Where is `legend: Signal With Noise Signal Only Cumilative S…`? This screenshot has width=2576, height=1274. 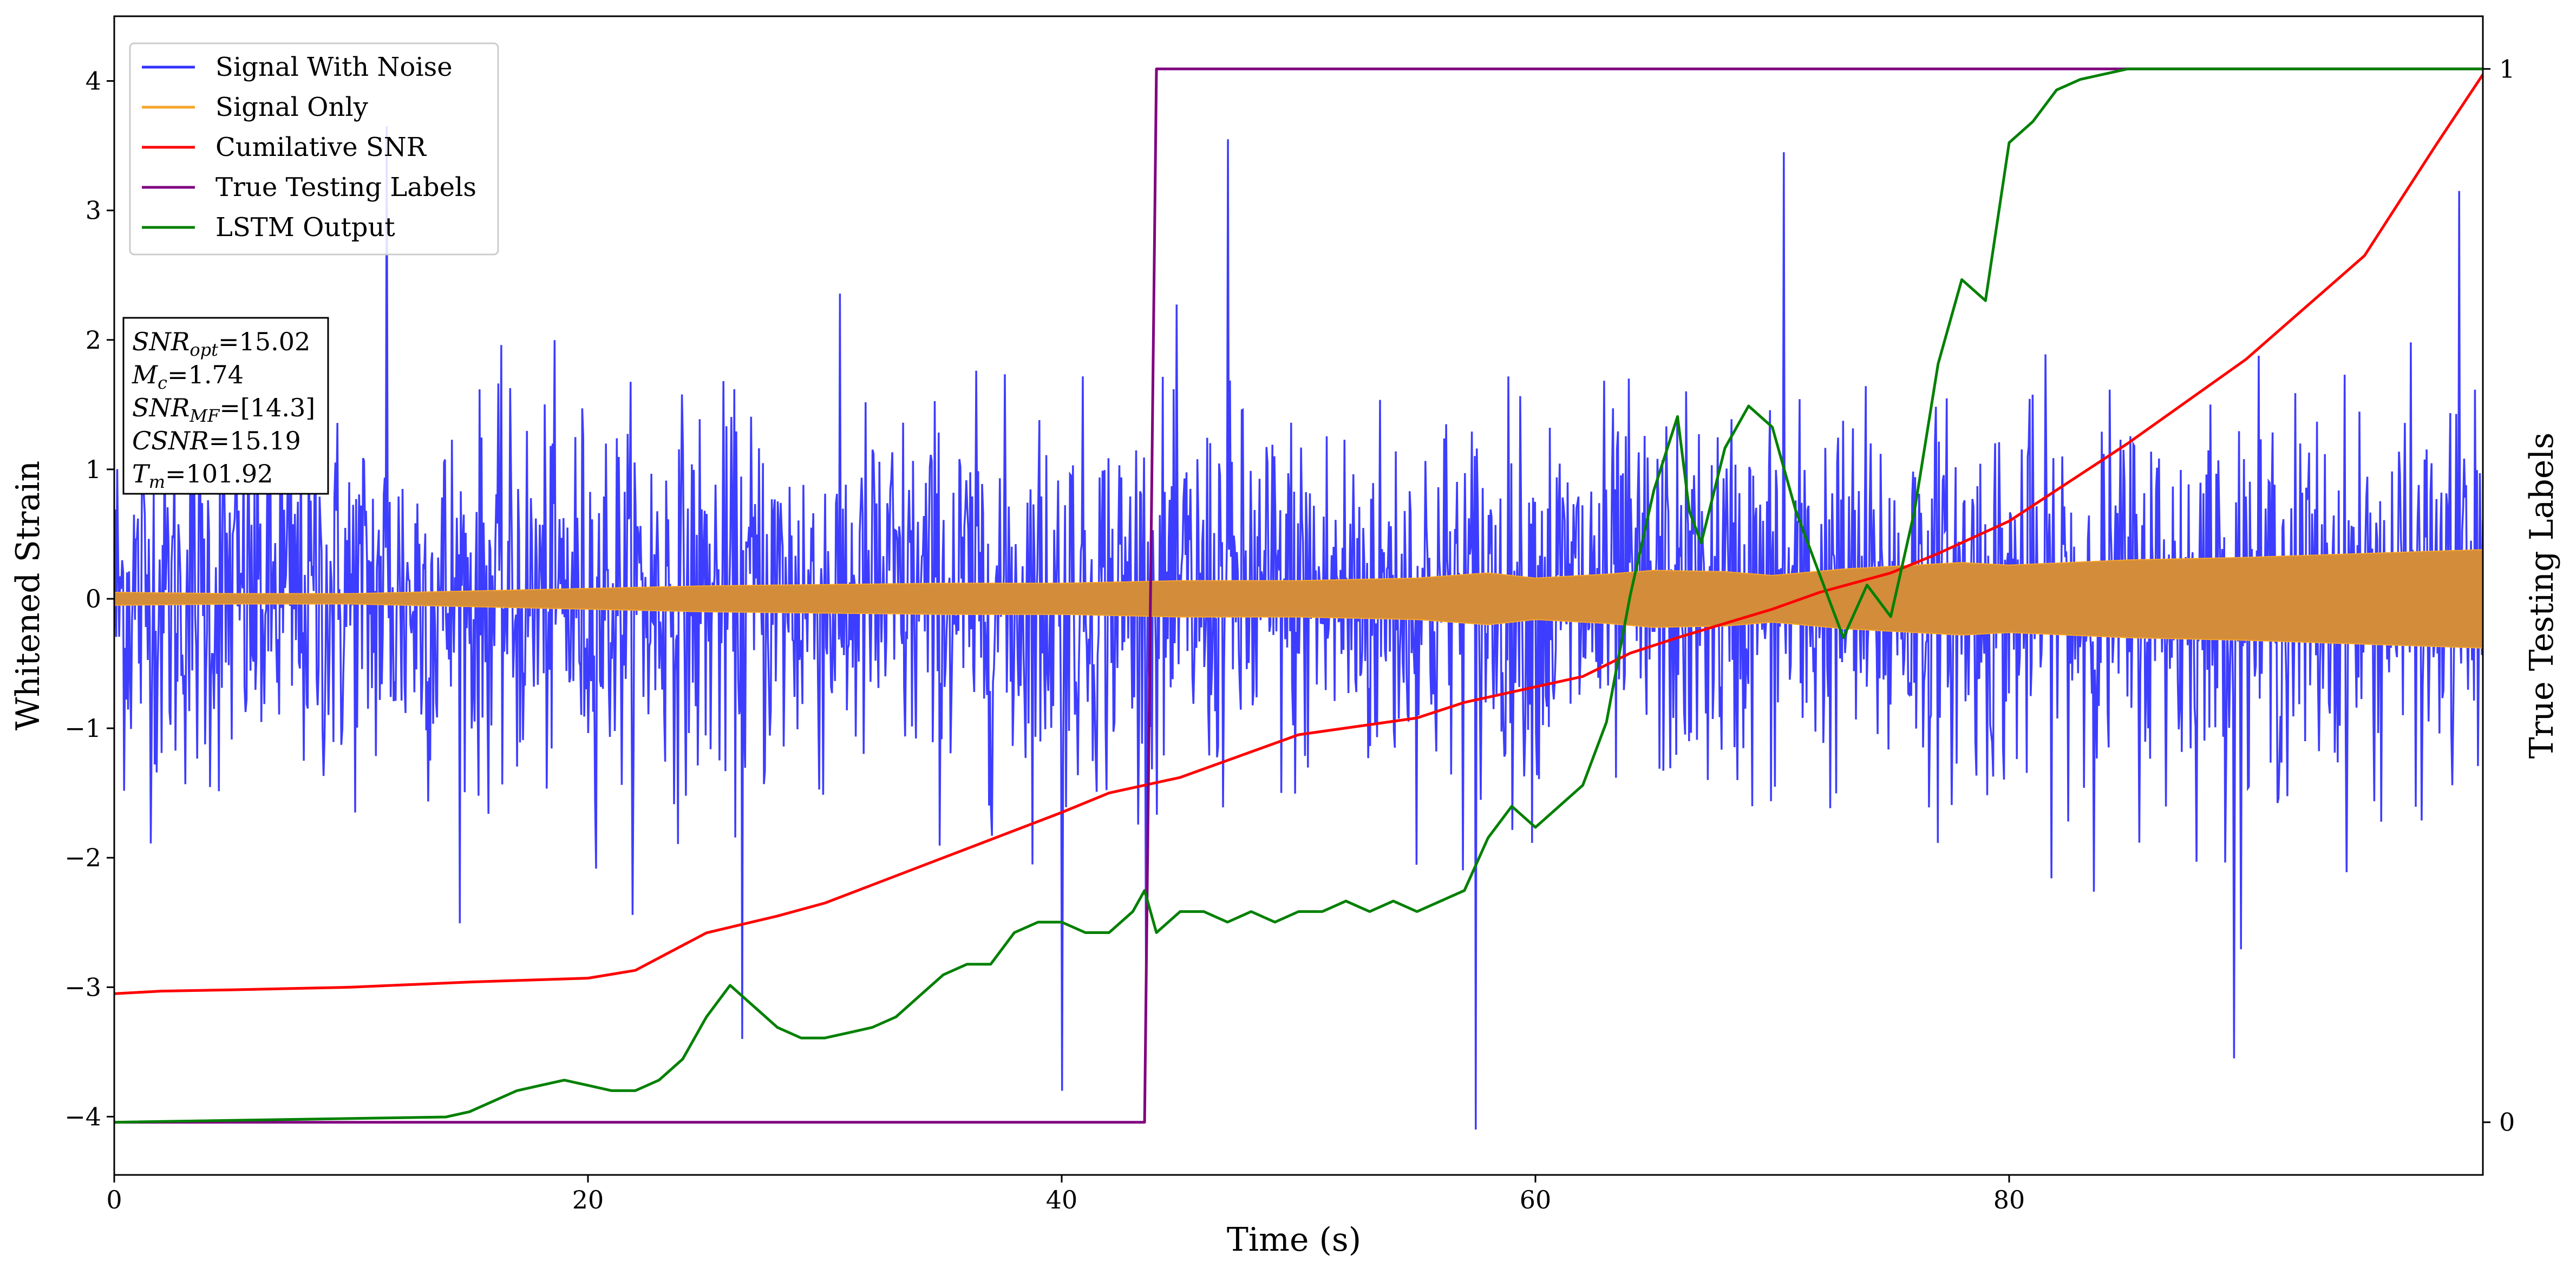
legend: Signal With Noise Signal Only Cumilative S… is located at coordinates (314, 149).